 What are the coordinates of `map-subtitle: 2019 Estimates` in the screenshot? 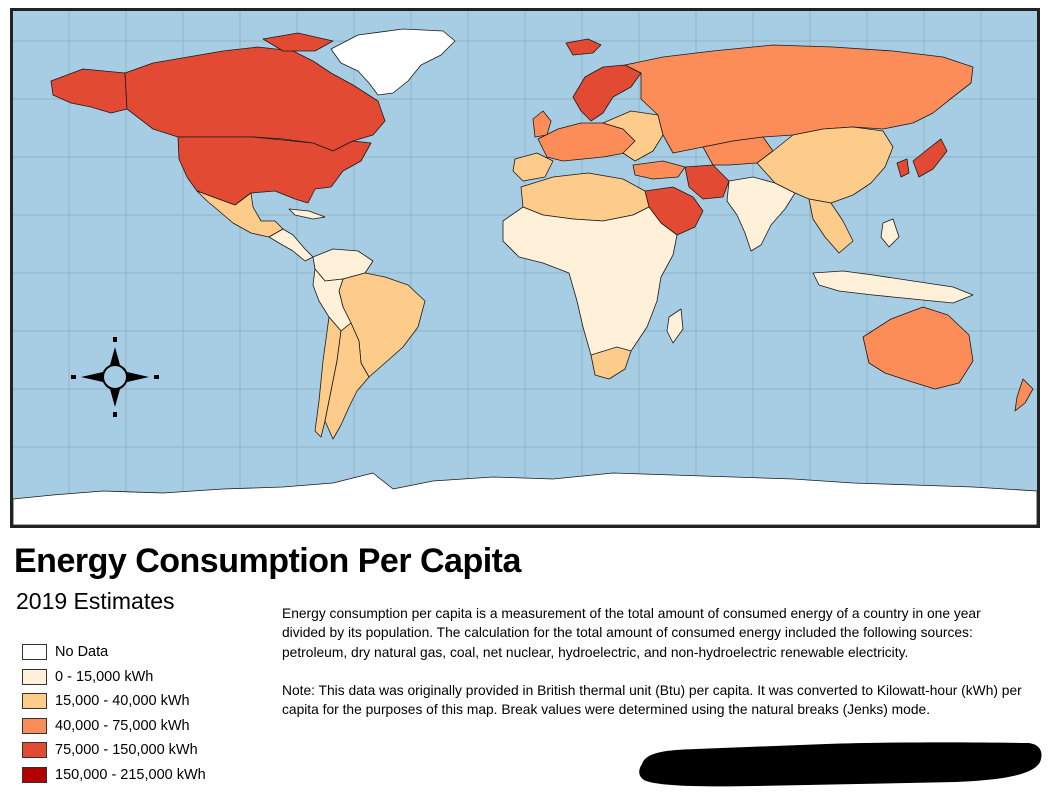 It's located at (95, 601).